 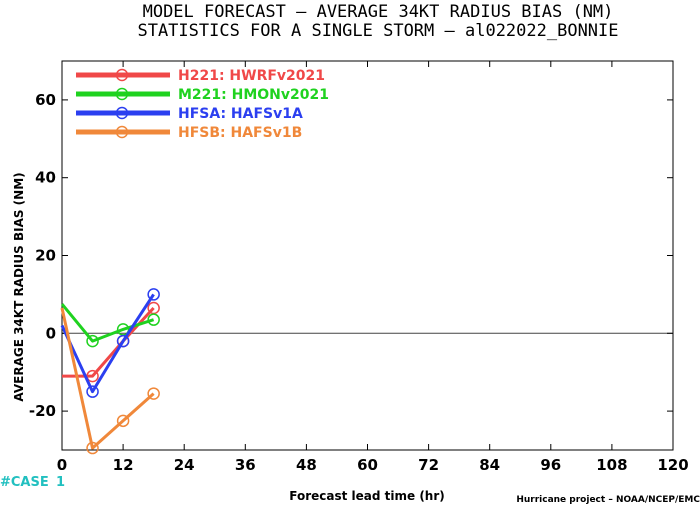 What do you see at coordinates (240, 133) in the screenshot?
I see `legend-entry-hfsb: HFSB: HAFSv1B` at bounding box center [240, 133].